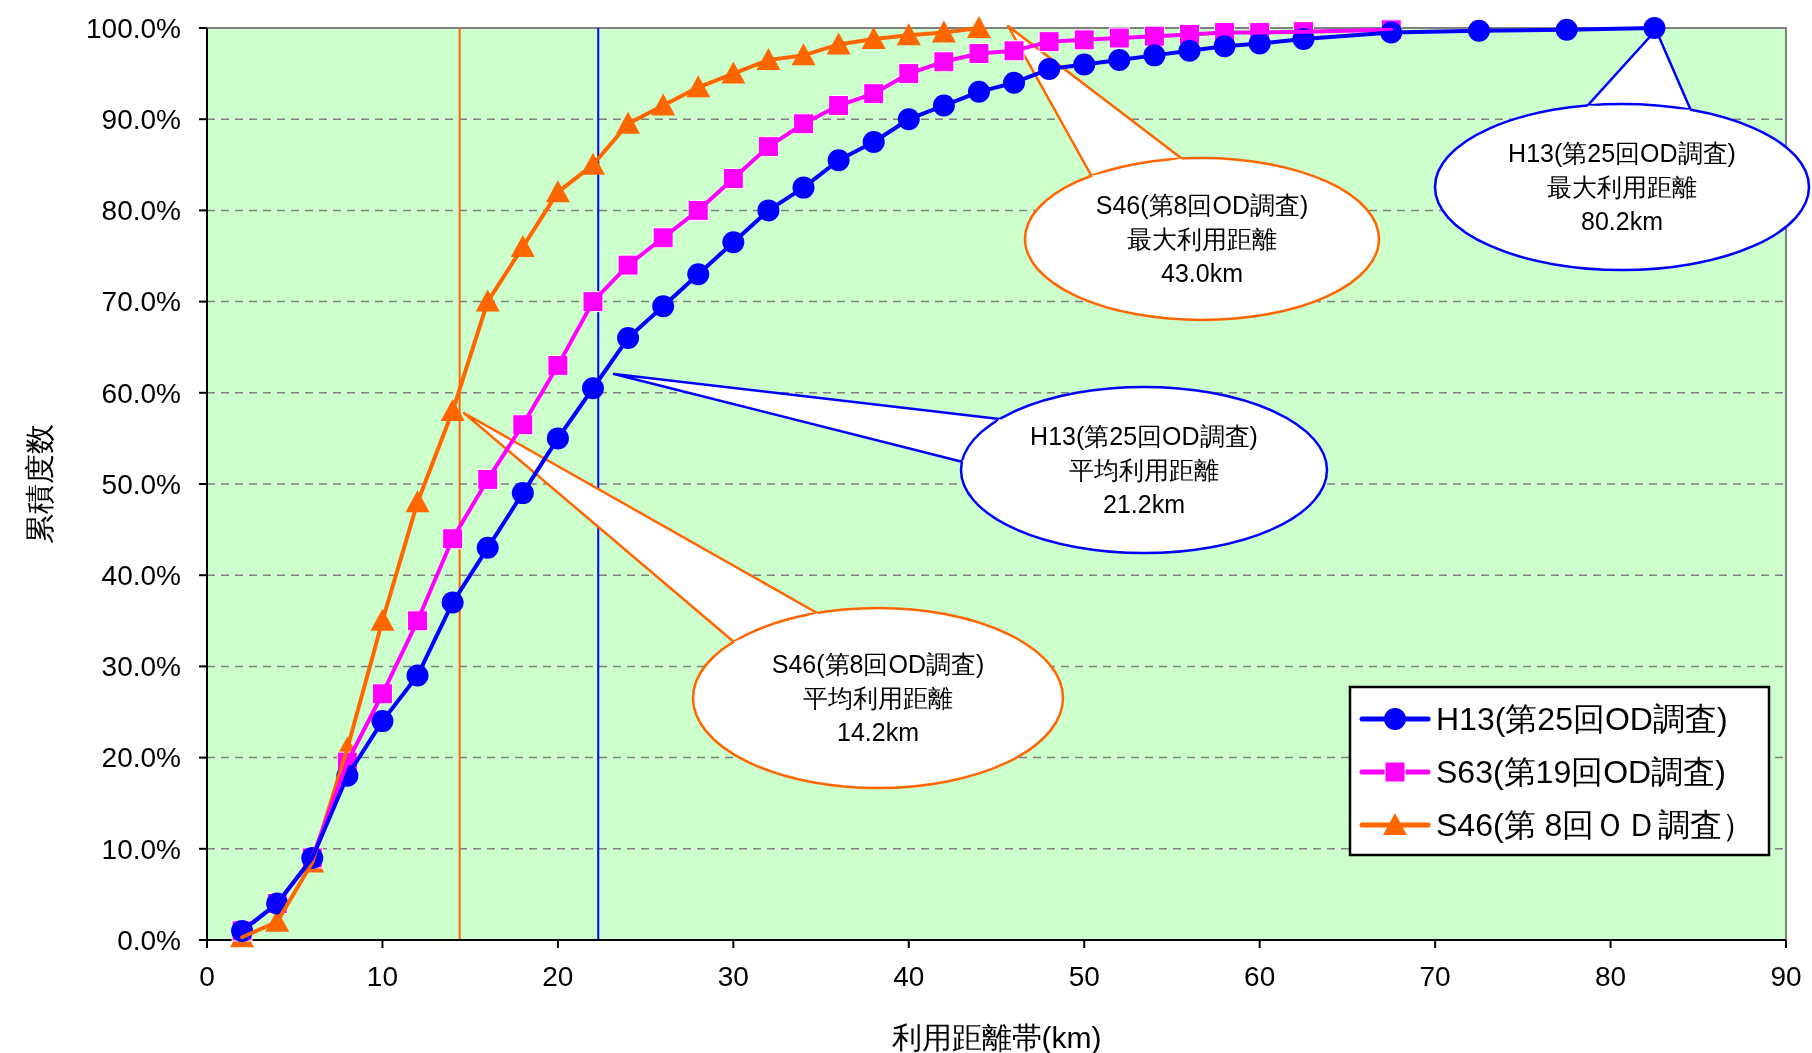 The image size is (1812, 1053). Describe the element at coordinates (141, 849) in the screenshot. I see `y-tick-label: 10.0%` at that location.